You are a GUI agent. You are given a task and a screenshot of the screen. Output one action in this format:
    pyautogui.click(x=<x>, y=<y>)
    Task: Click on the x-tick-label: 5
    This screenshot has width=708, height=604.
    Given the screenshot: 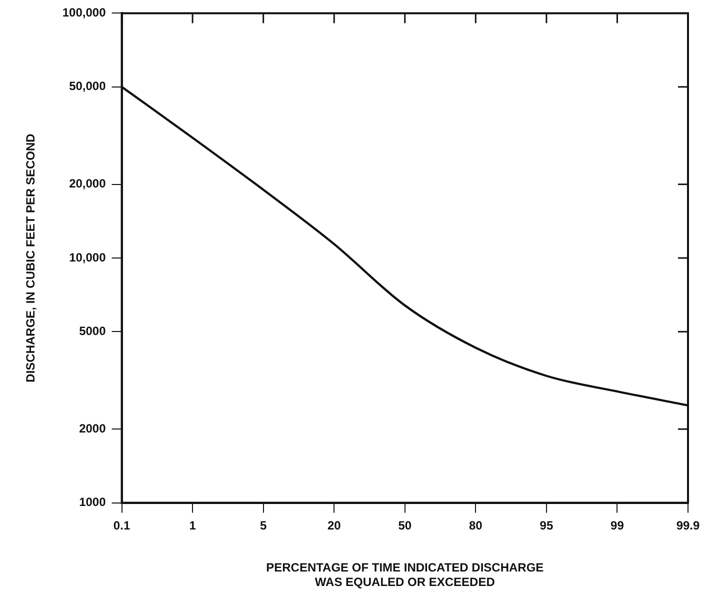 What is the action you would take?
    pyautogui.click(x=263, y=525)
    